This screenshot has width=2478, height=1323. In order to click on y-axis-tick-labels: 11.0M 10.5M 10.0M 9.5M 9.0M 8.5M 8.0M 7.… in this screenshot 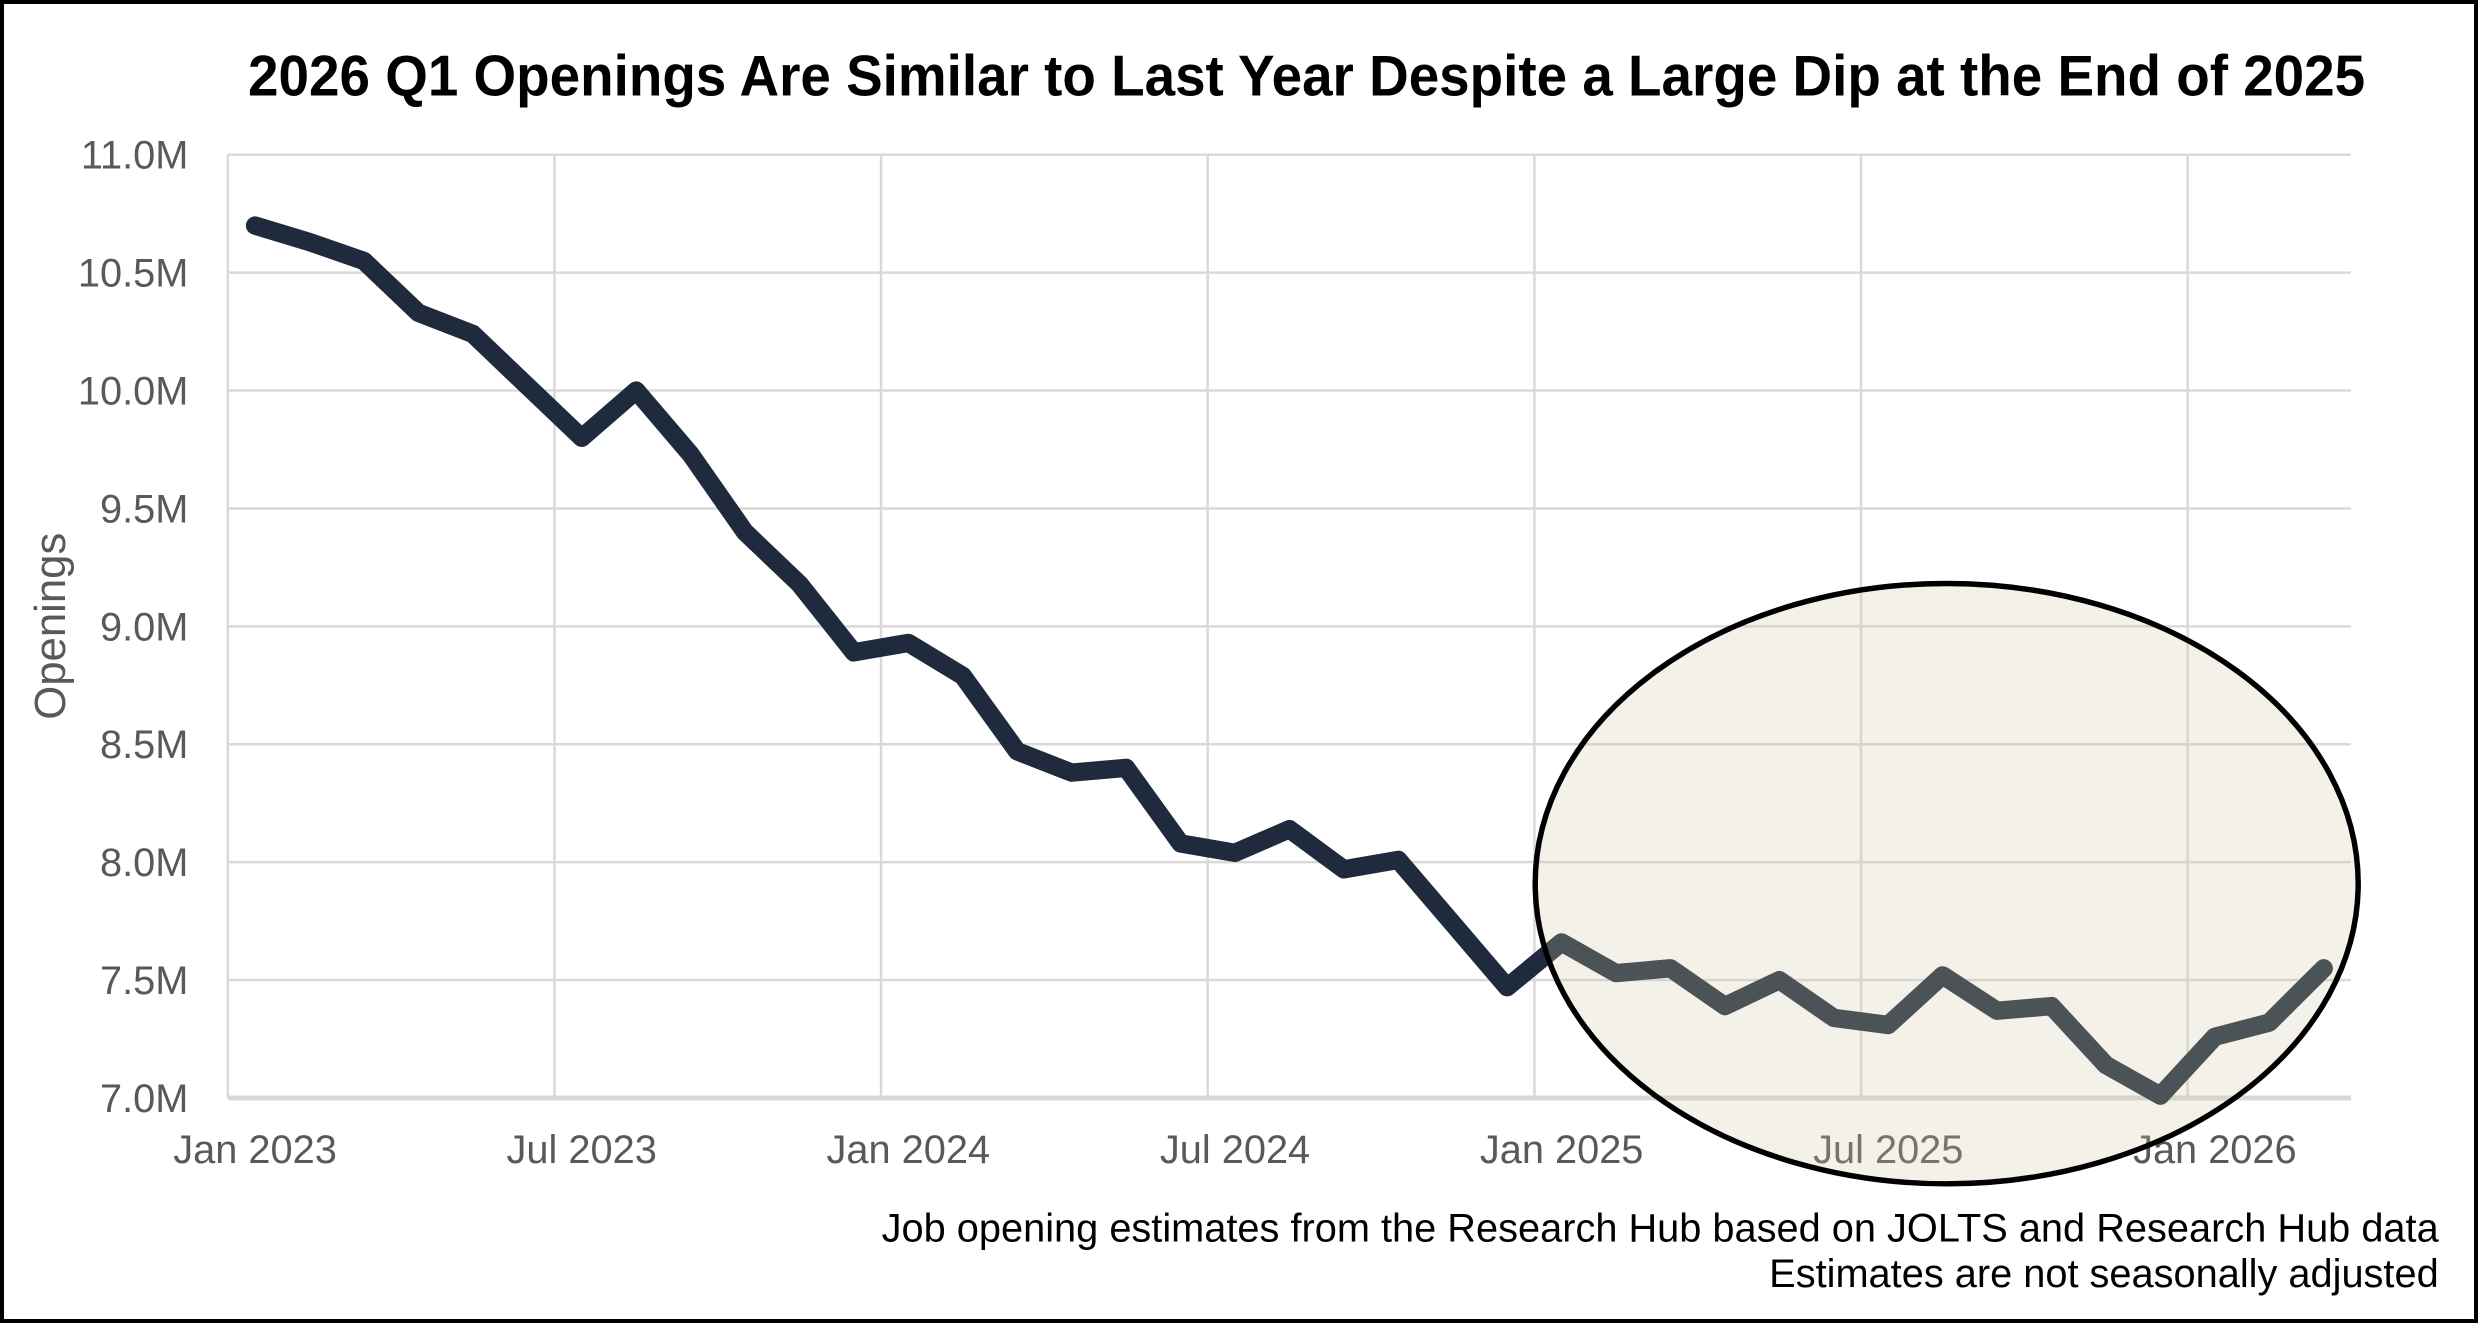, I will do `click(133, 627)`.